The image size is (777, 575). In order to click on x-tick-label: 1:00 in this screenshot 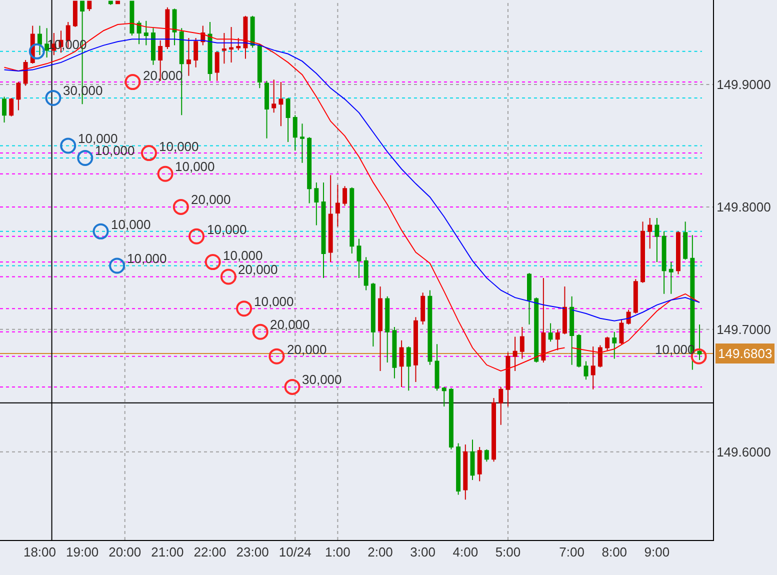, I will do `click(337, 552)`.